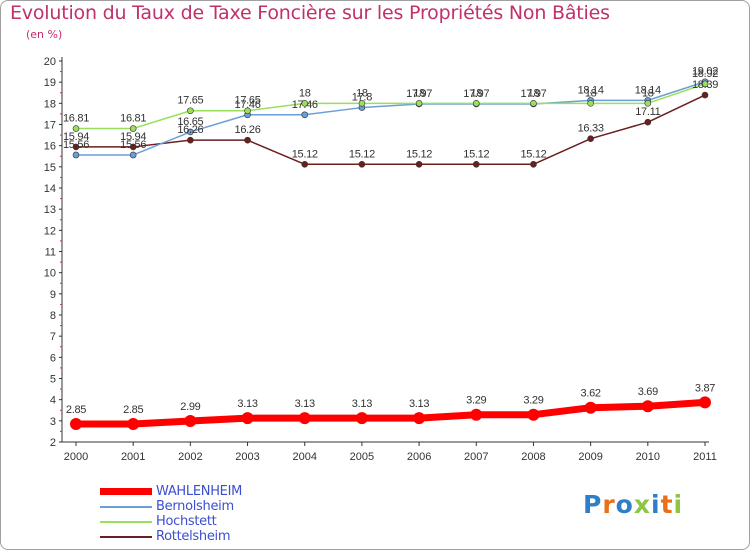  I want to click on data-label-wahlenheim: 3.62, so click(591, 394).